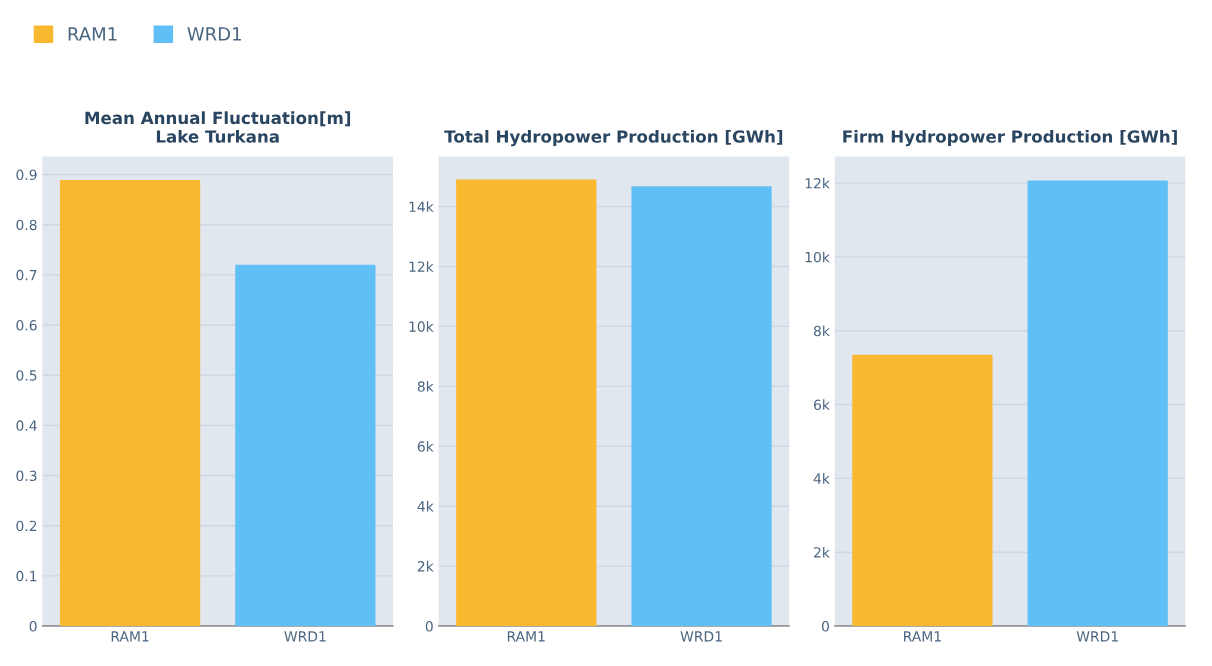  Describe the element at coordinates (26, 526) in the screenshot. I see `y-tick-label: 0.2` at that location.